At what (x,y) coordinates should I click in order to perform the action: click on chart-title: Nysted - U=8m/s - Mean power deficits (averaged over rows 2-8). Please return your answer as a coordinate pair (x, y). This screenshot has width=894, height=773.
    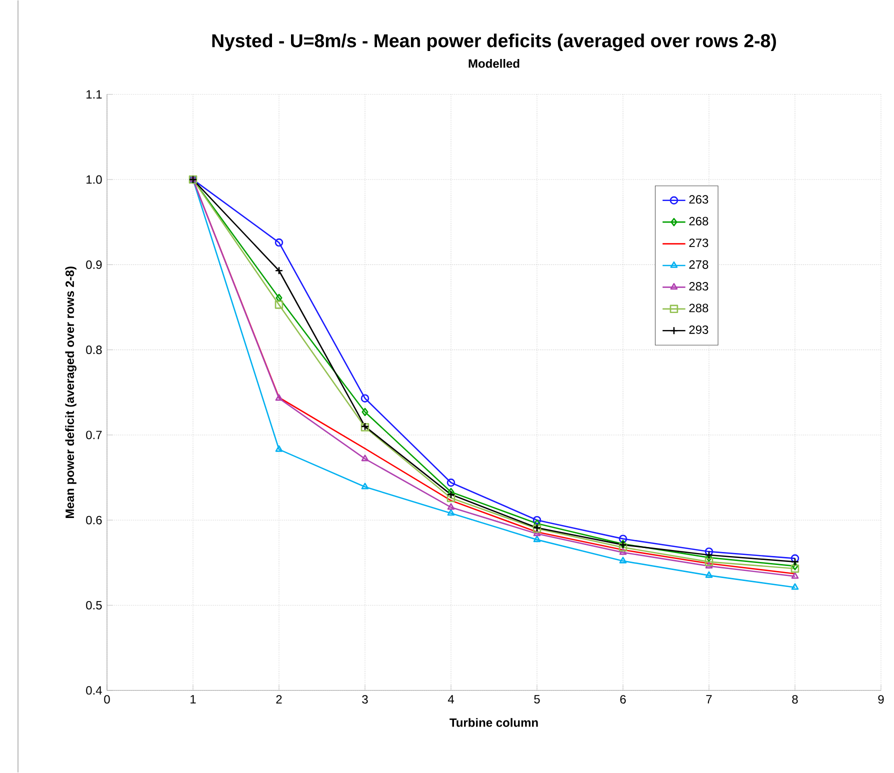
    Looking at the image, I should click on (494, 43).